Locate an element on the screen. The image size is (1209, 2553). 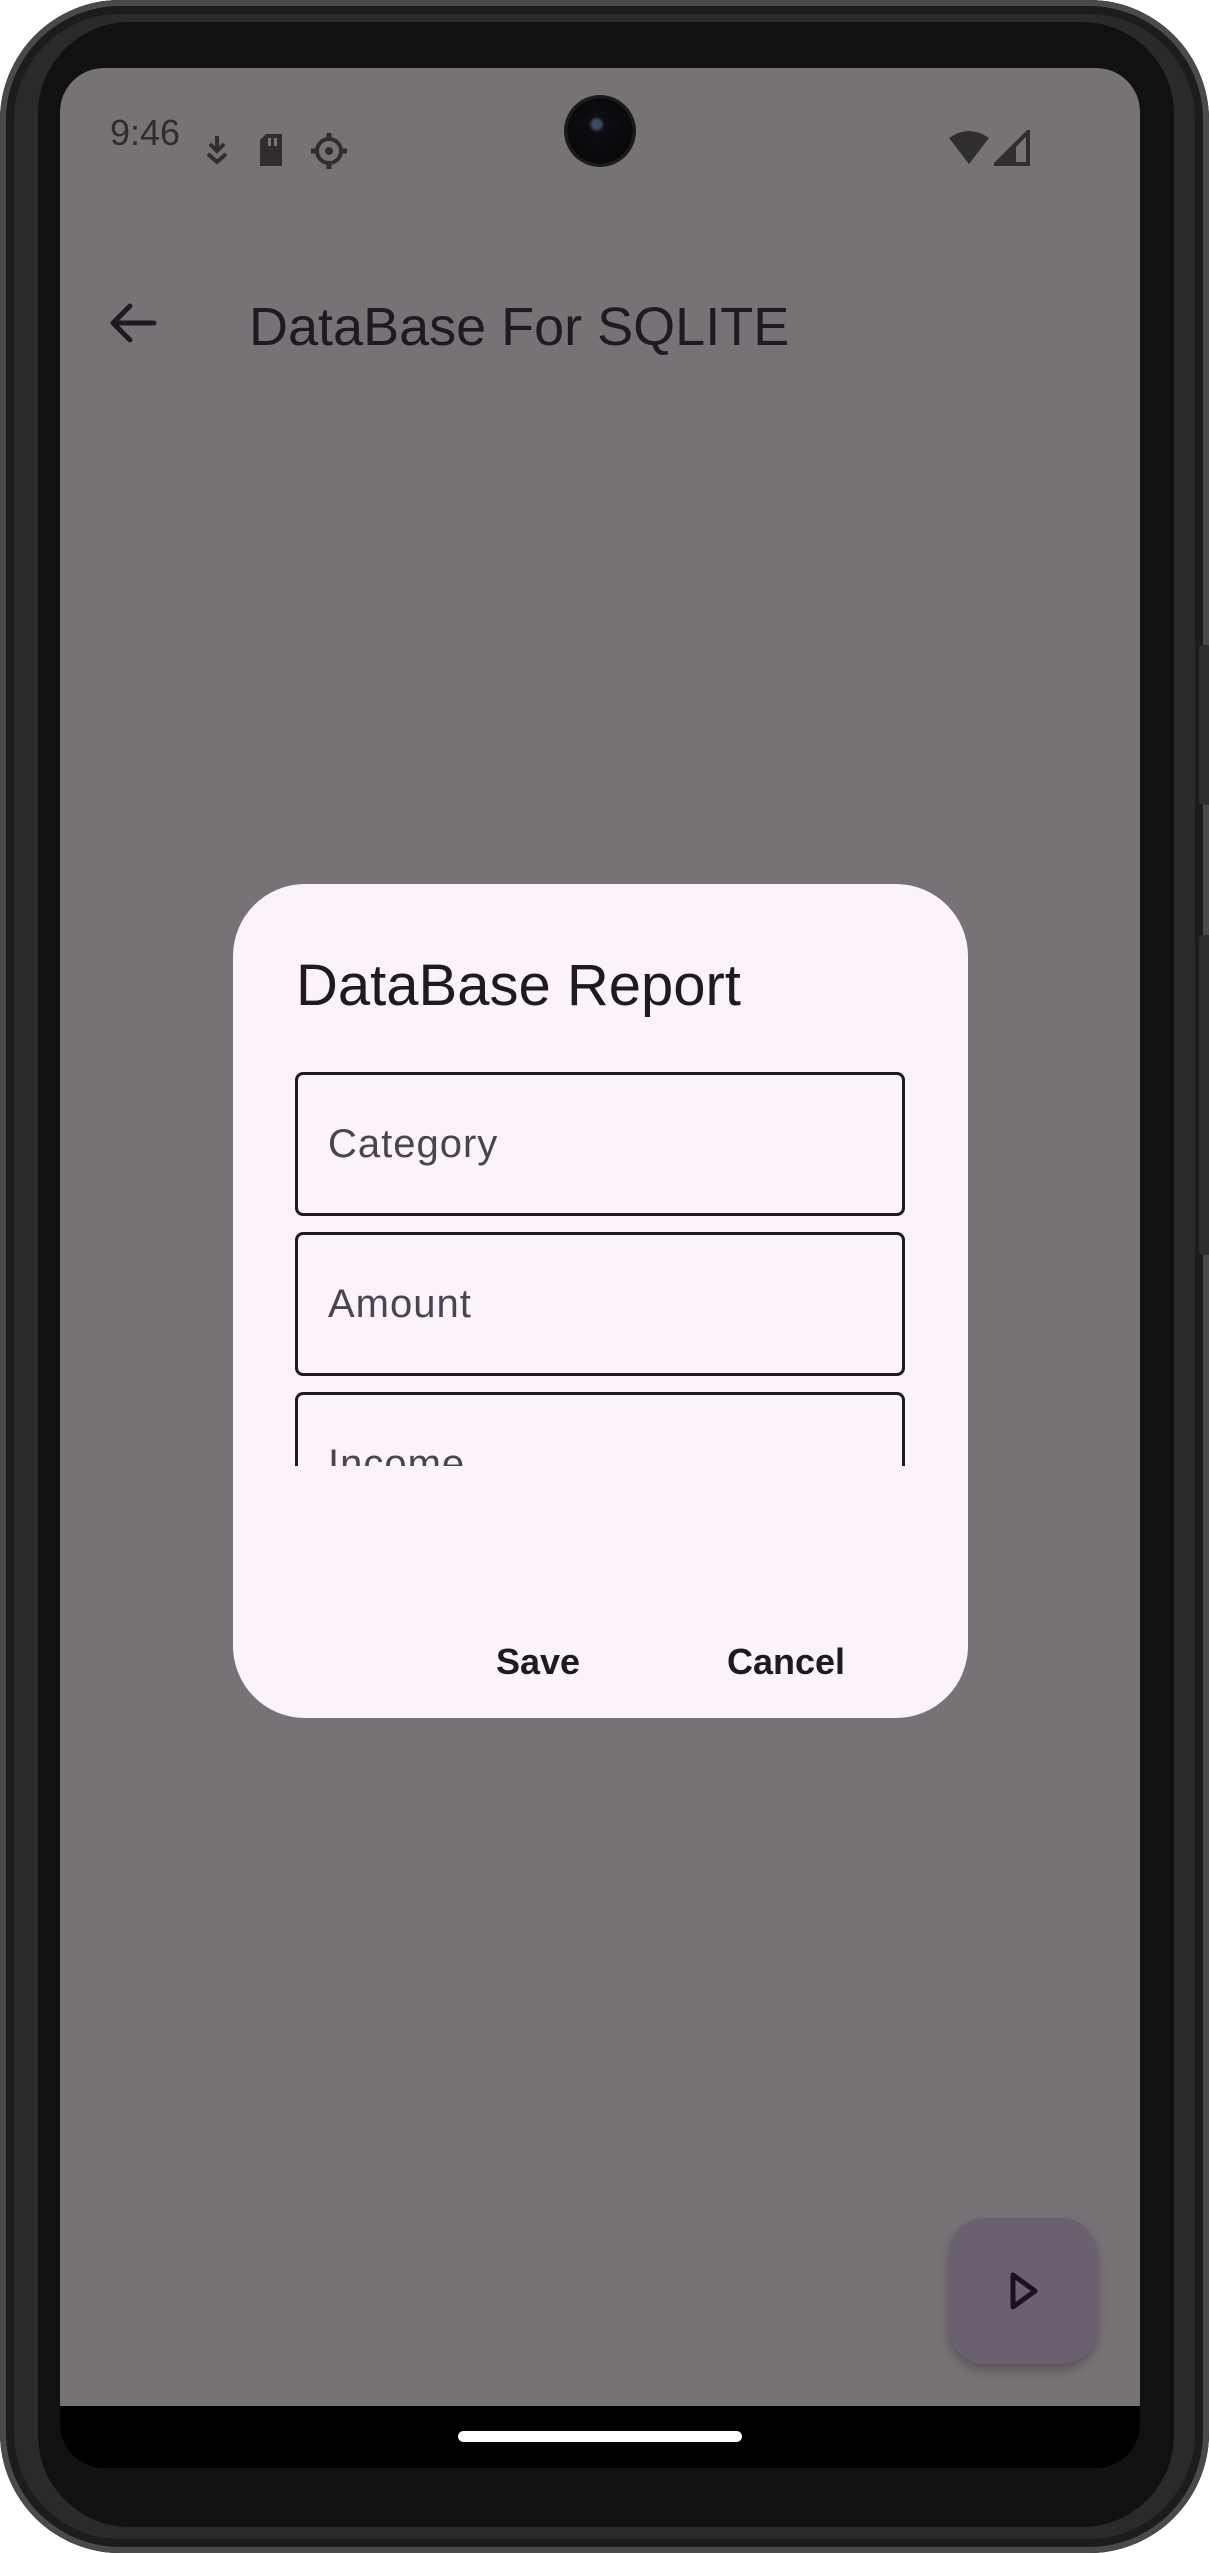
cancel-button: Cancel is located at coordinates (786, 1662).